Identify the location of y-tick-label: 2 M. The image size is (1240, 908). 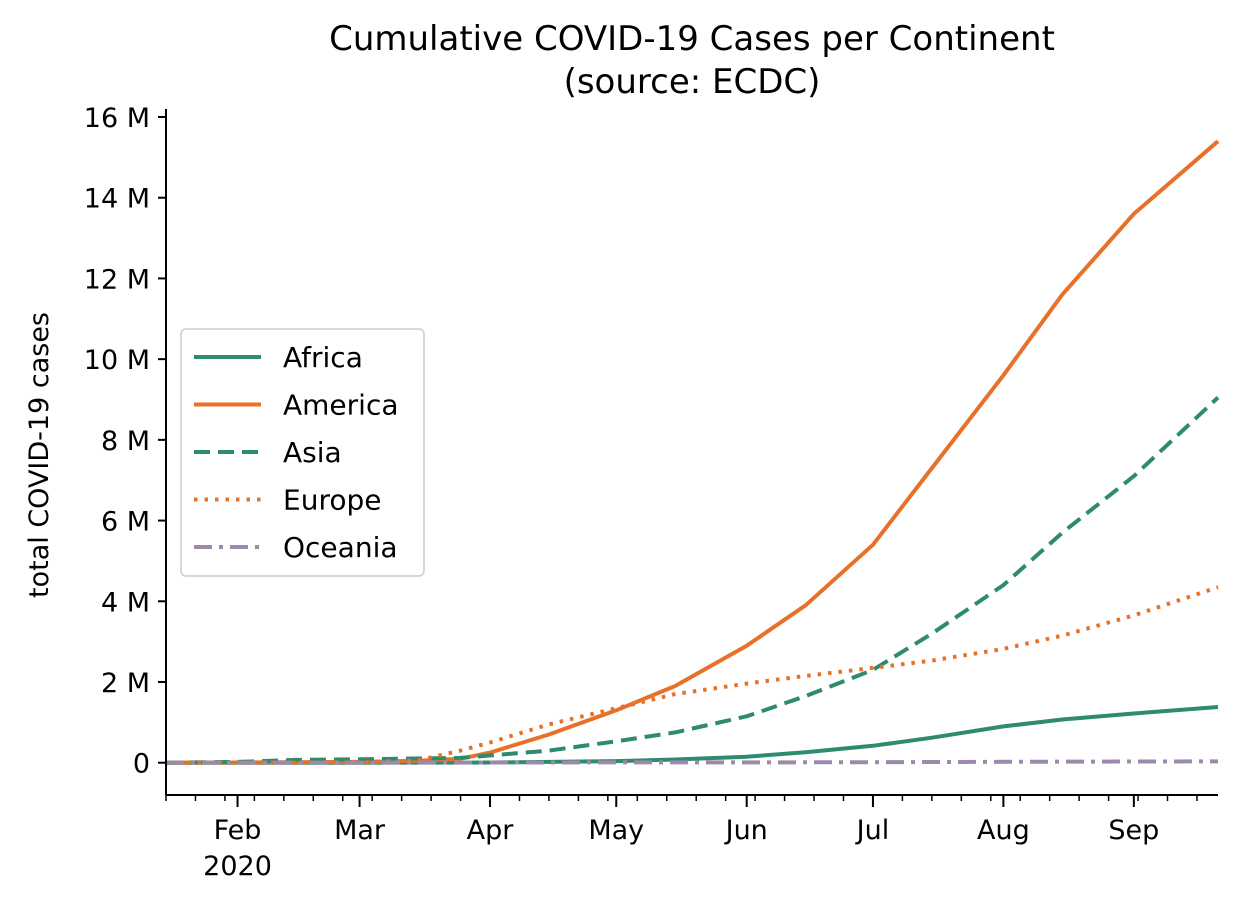
(125, 683).